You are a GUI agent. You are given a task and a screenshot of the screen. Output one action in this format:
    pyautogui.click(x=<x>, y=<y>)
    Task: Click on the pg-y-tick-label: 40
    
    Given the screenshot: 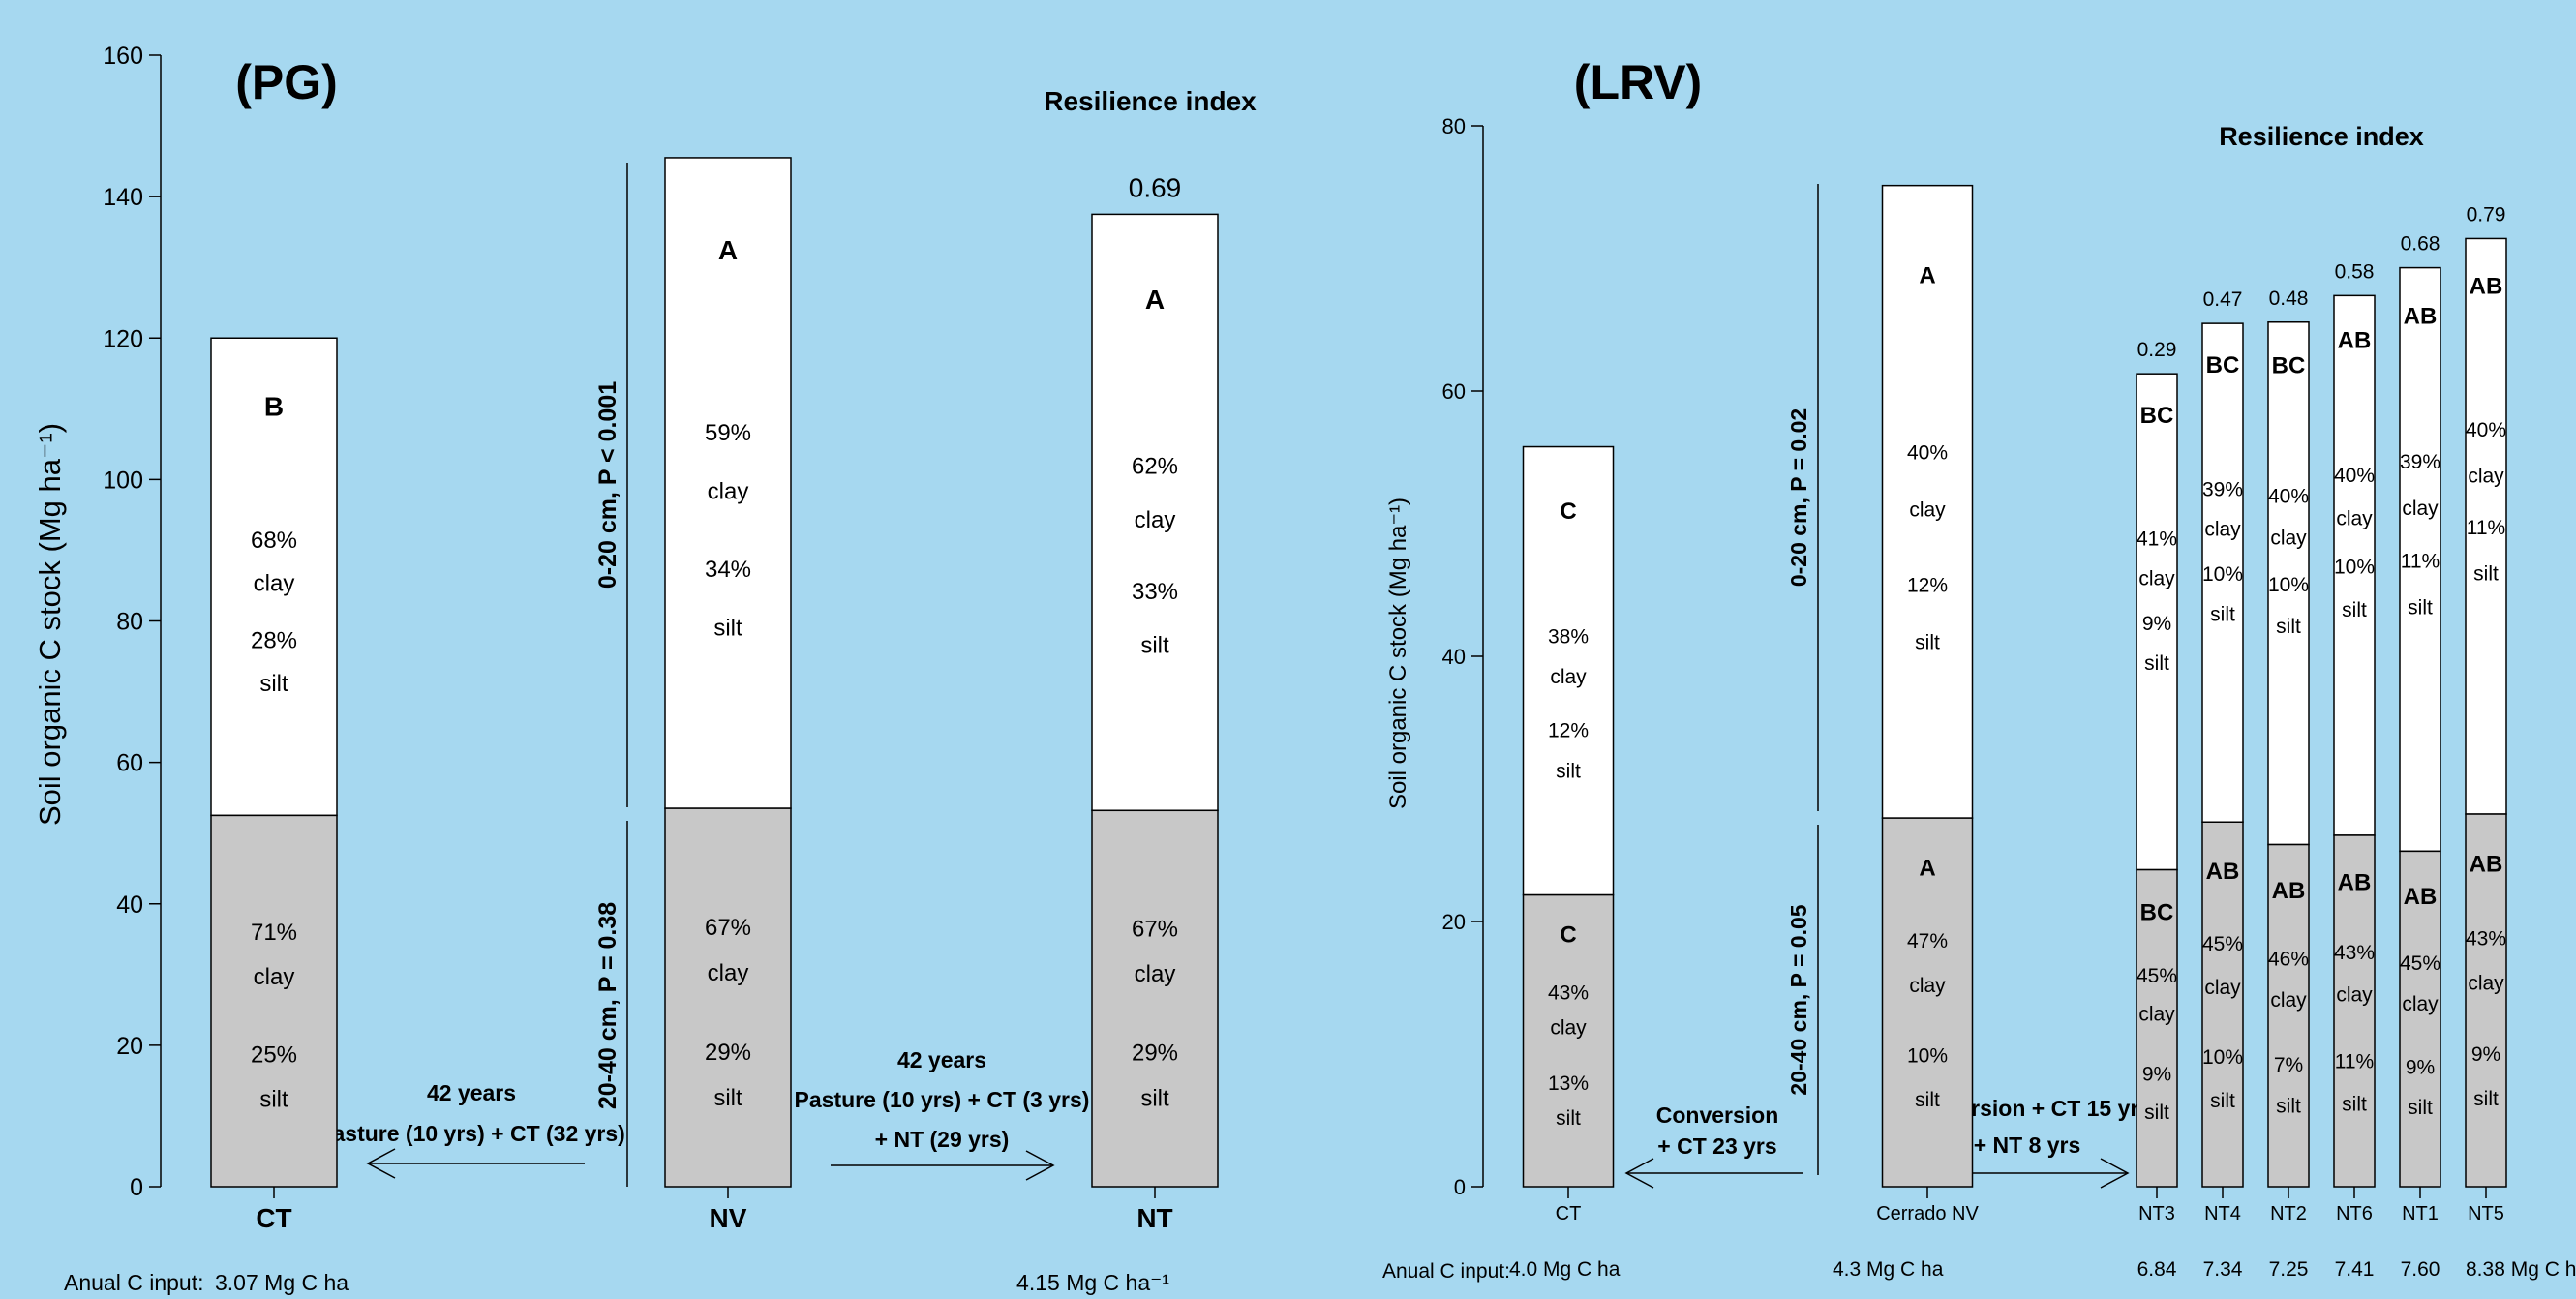 What is the action you would take?
    pyautogui.click(x=129, y=905)
    